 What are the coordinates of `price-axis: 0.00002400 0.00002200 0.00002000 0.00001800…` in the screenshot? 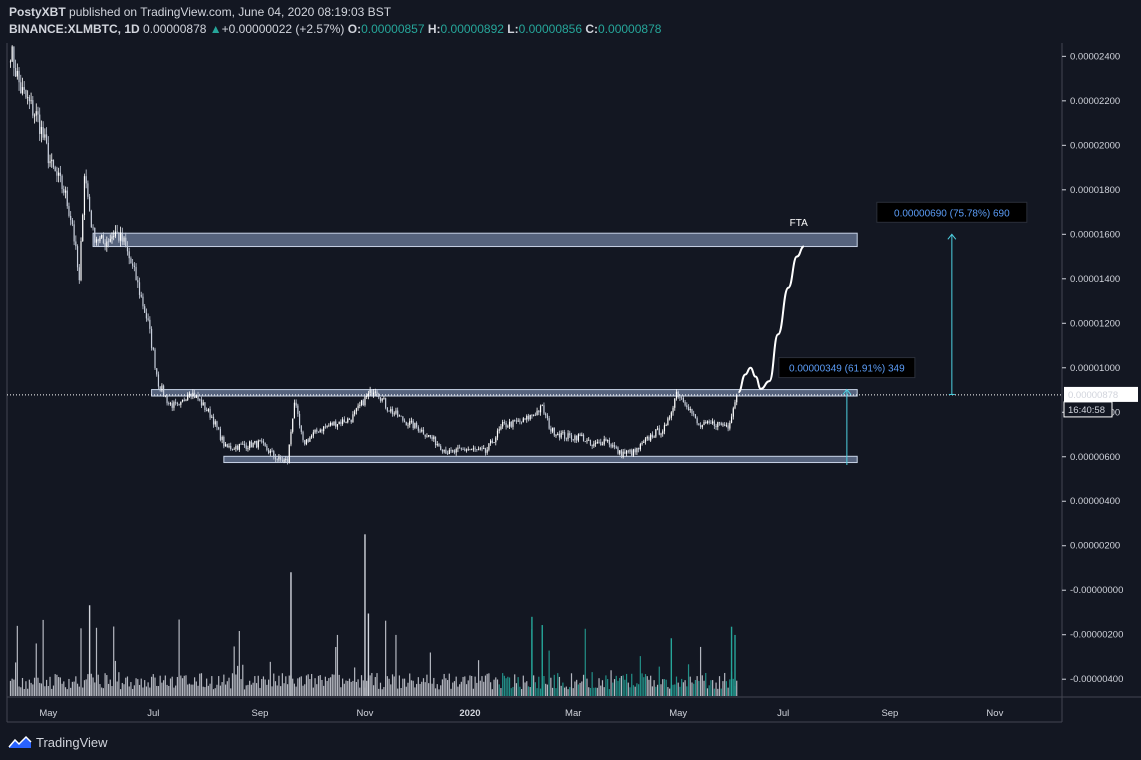 It's located at (1100, 368).